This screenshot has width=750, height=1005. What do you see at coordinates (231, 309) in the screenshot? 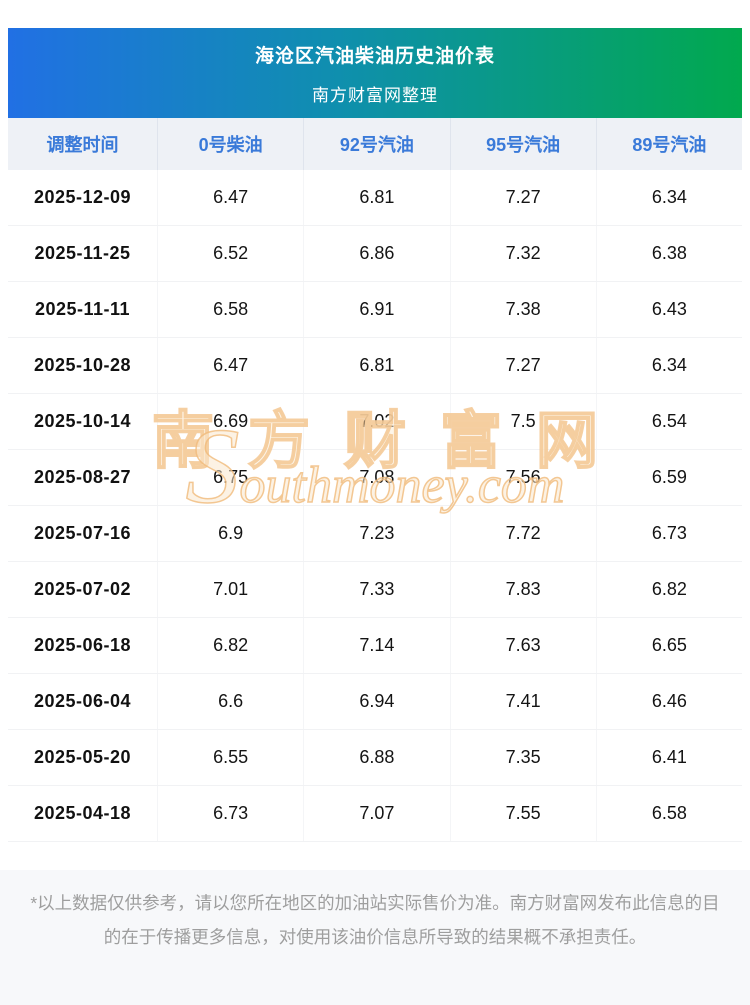
I see `row-value-diesel-0: 6.58` at bounding box center [231, 309].